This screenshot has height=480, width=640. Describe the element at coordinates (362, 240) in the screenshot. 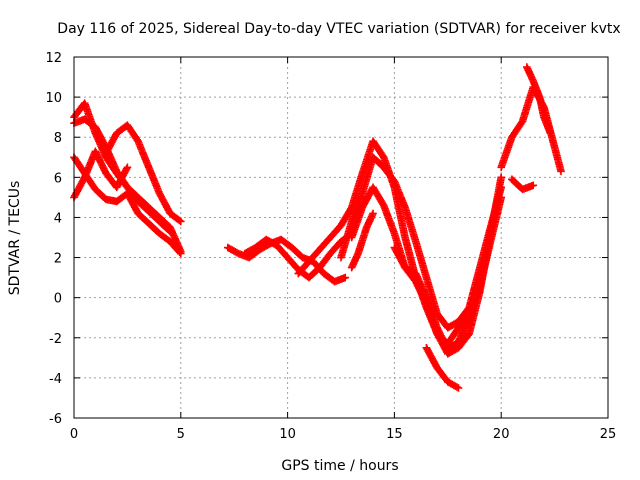

I see `series-track-p` at that location.